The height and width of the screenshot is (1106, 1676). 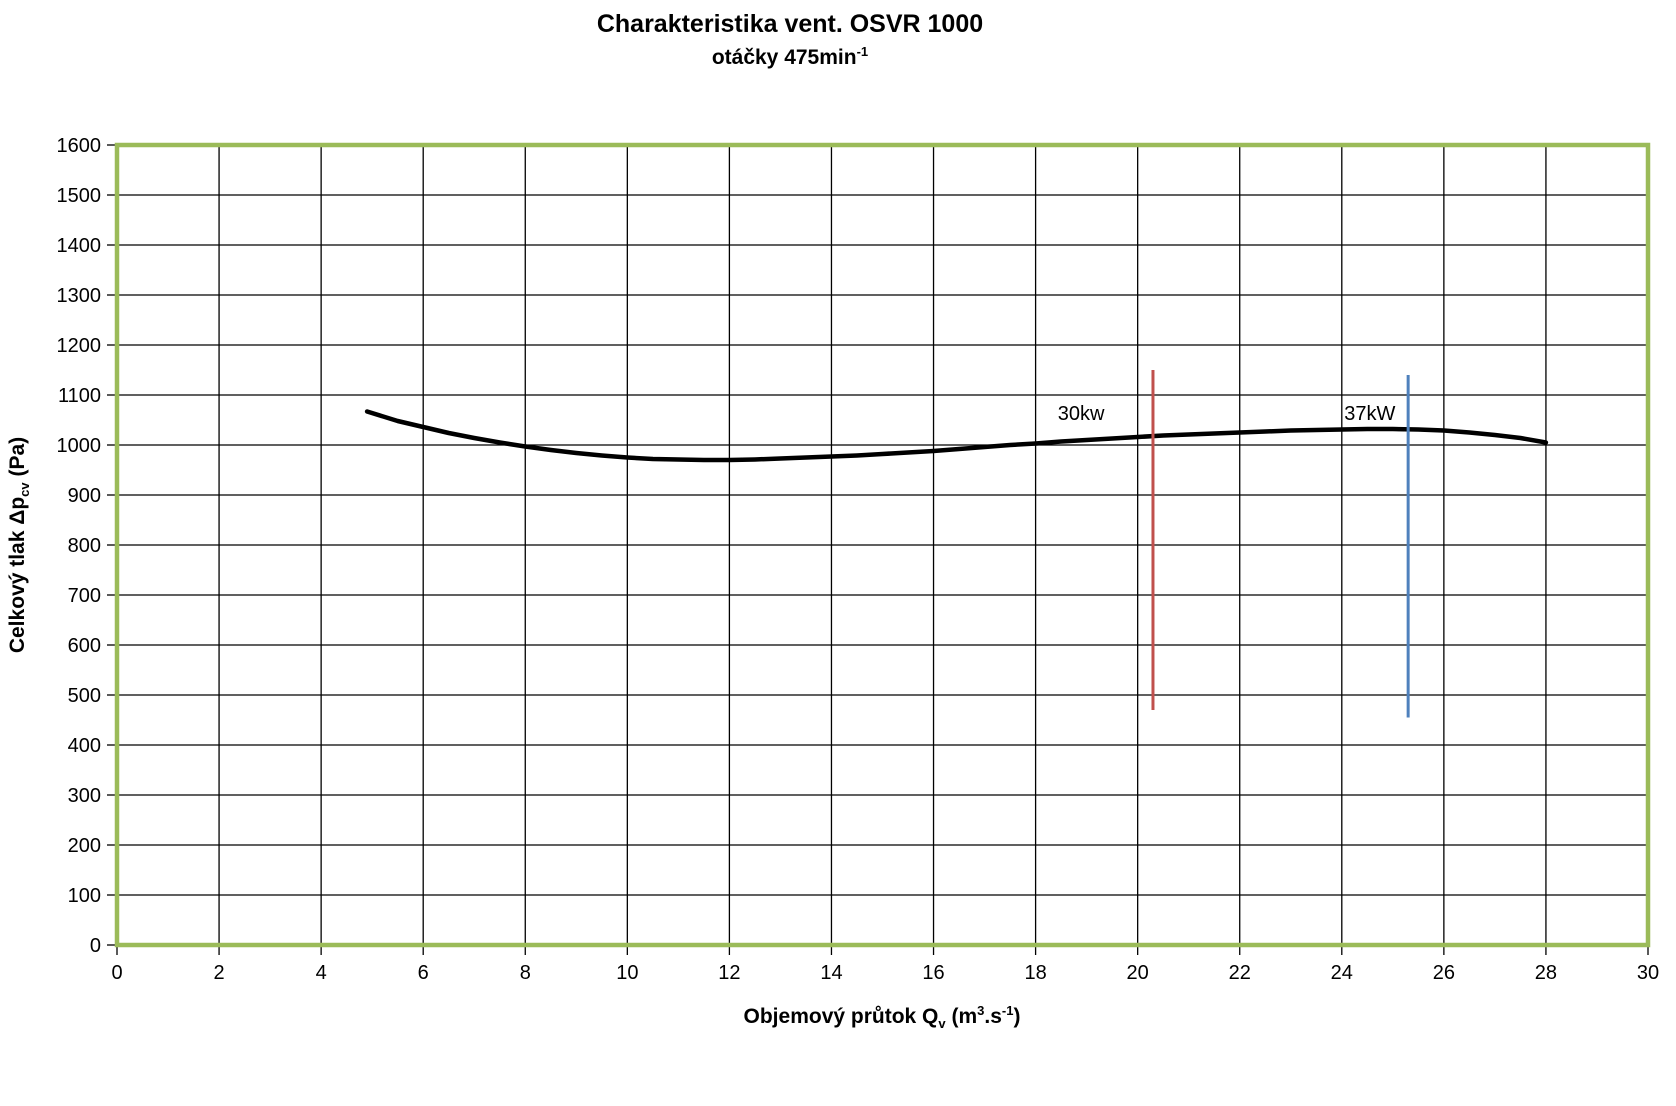 I want to click on y-tick-label: 1100, so click(x=79, y=396).